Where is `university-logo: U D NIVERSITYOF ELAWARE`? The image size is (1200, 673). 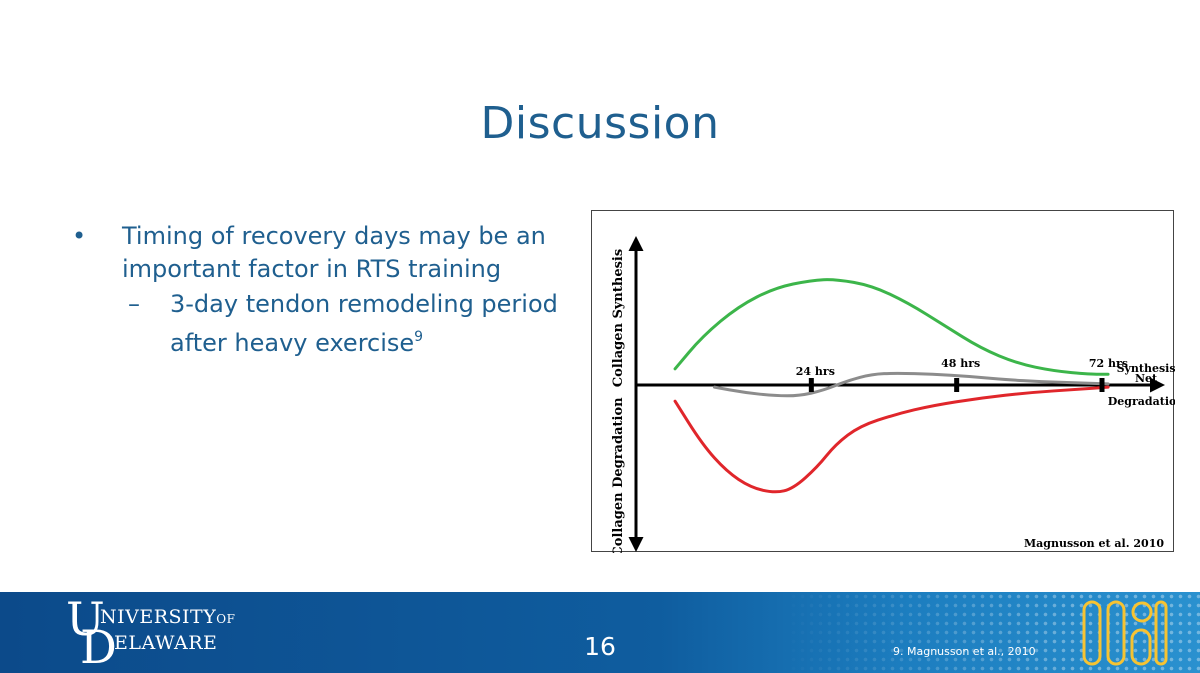
university-logo: U D NIVERSITYOF ELAWARE is located at coordinates (150, 633).